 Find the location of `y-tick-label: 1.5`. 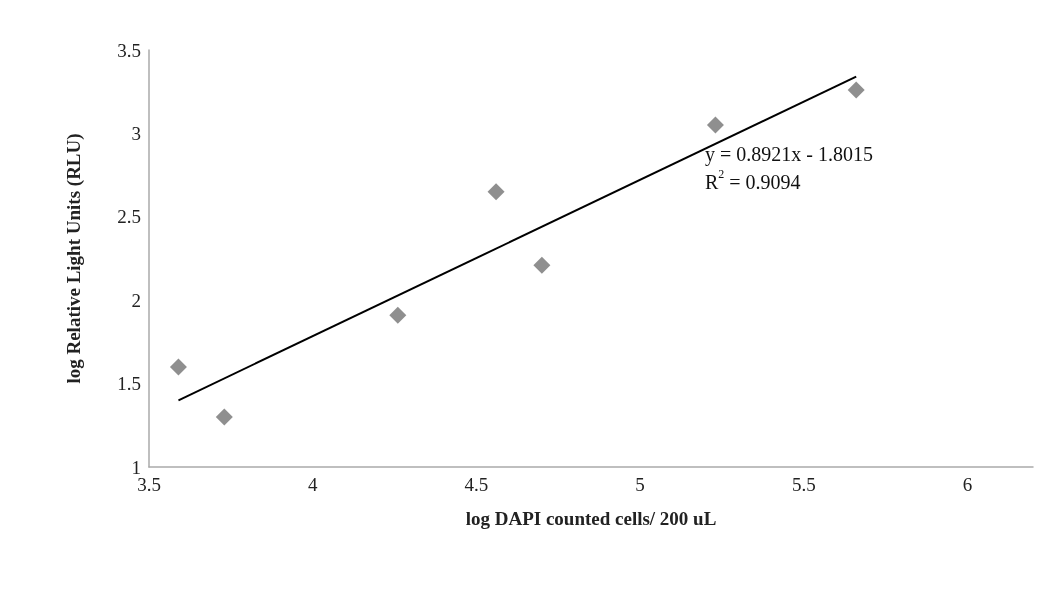

y-tick-label: 1.5 is located at coordinates (129, 384).